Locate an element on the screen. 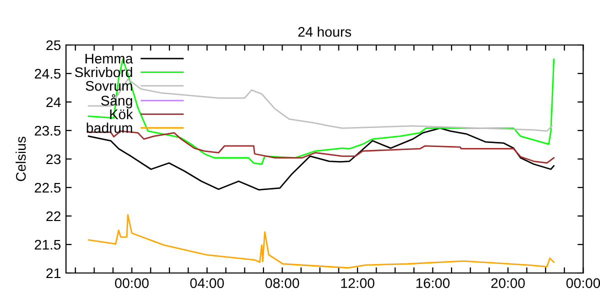  x-tick-label: 04:00 is located at coordinates (207, 283).